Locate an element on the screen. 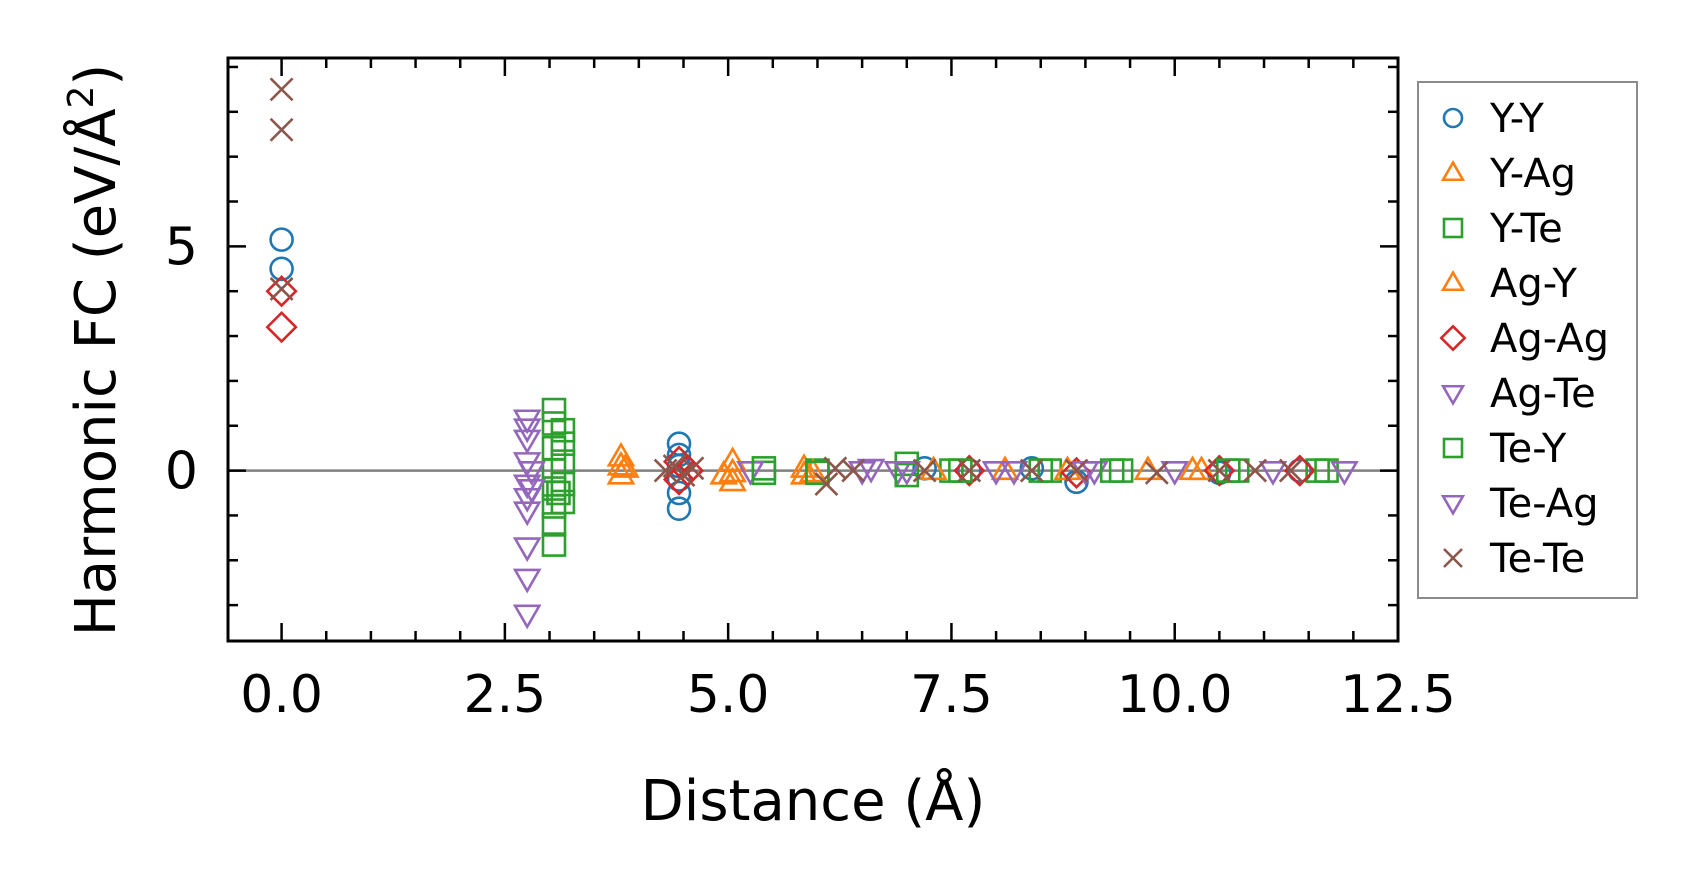  x-tick-label: 2.5 is located at coordinates (505, 695).